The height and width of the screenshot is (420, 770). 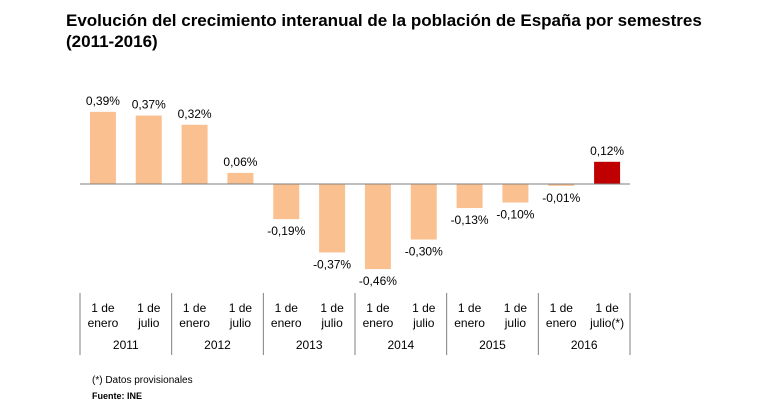 I want to click on year-tick-label: 2013, so click(x=309, y=345).